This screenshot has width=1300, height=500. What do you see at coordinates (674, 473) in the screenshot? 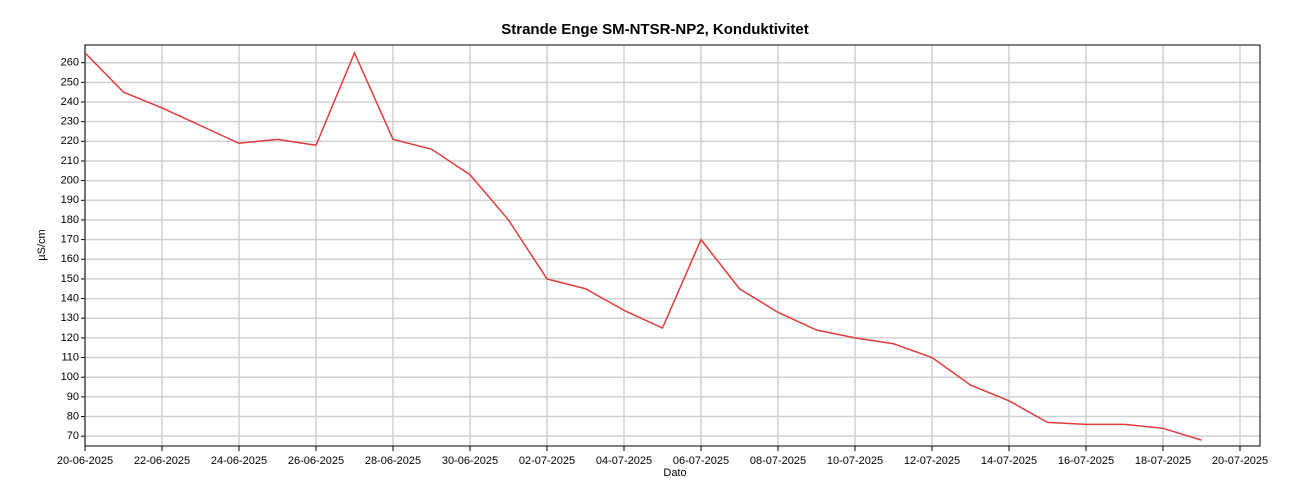
I see `x-axis-label: Dato` at bounding box center [674, 473].